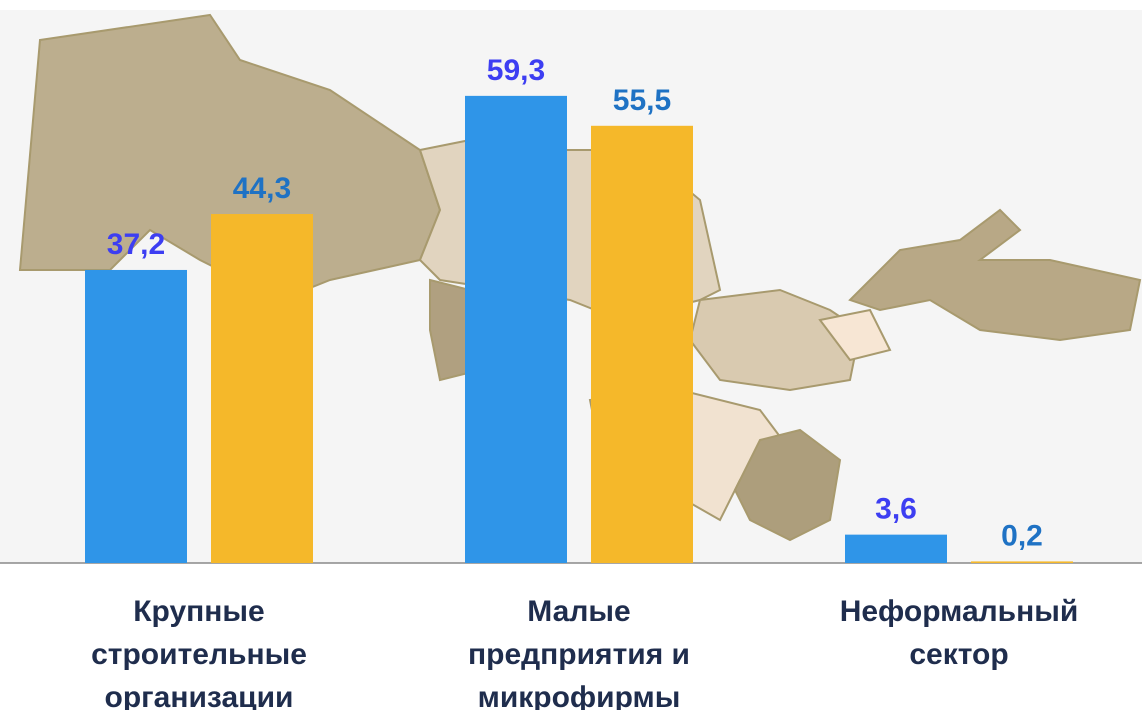 This screenshot has width=1142, height=710. I want to click on x-tick-label: Крупные строительные организации, so click(199, 652).